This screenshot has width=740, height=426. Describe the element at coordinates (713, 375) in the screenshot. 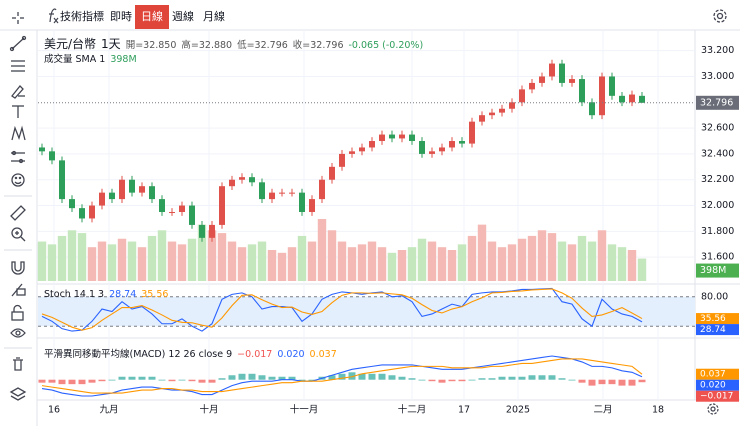

I see `value-tag-label: 0.037` at that location.